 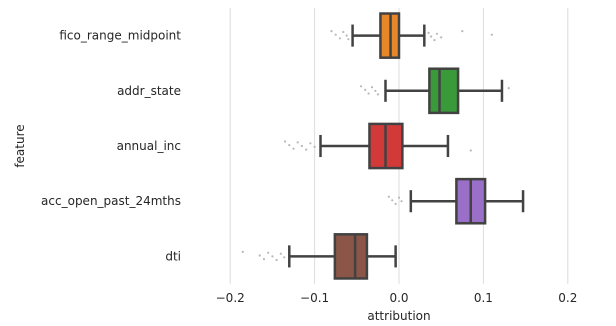 I want to click on x-tick-label: 0.2, so click(x=567, y=298).